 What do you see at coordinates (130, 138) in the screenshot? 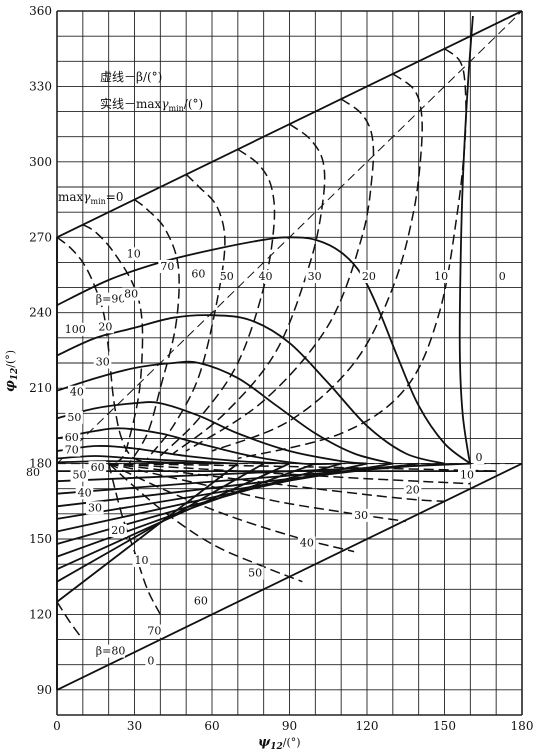
I see `legend: 虚线－β/(°) 实线－maxγmin/(°) maxγmin=0` at bounding box center [130, 138].